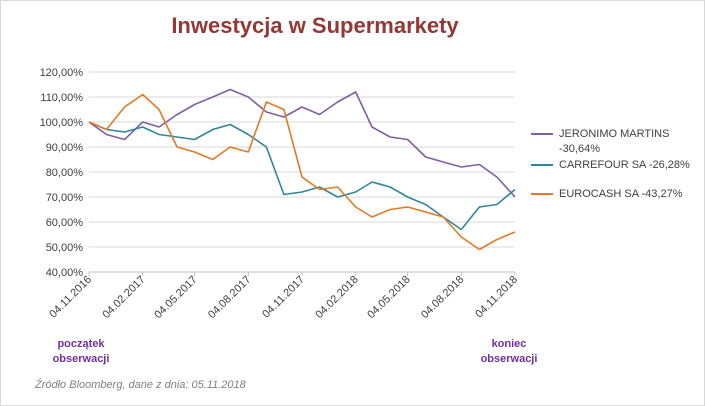 This screenshot has height=406, width=705. What do you see at coordinates (62, 73) in the screenshot?
I see `y-tick-label-8: 120,00%` at bounding box center [62, 73].